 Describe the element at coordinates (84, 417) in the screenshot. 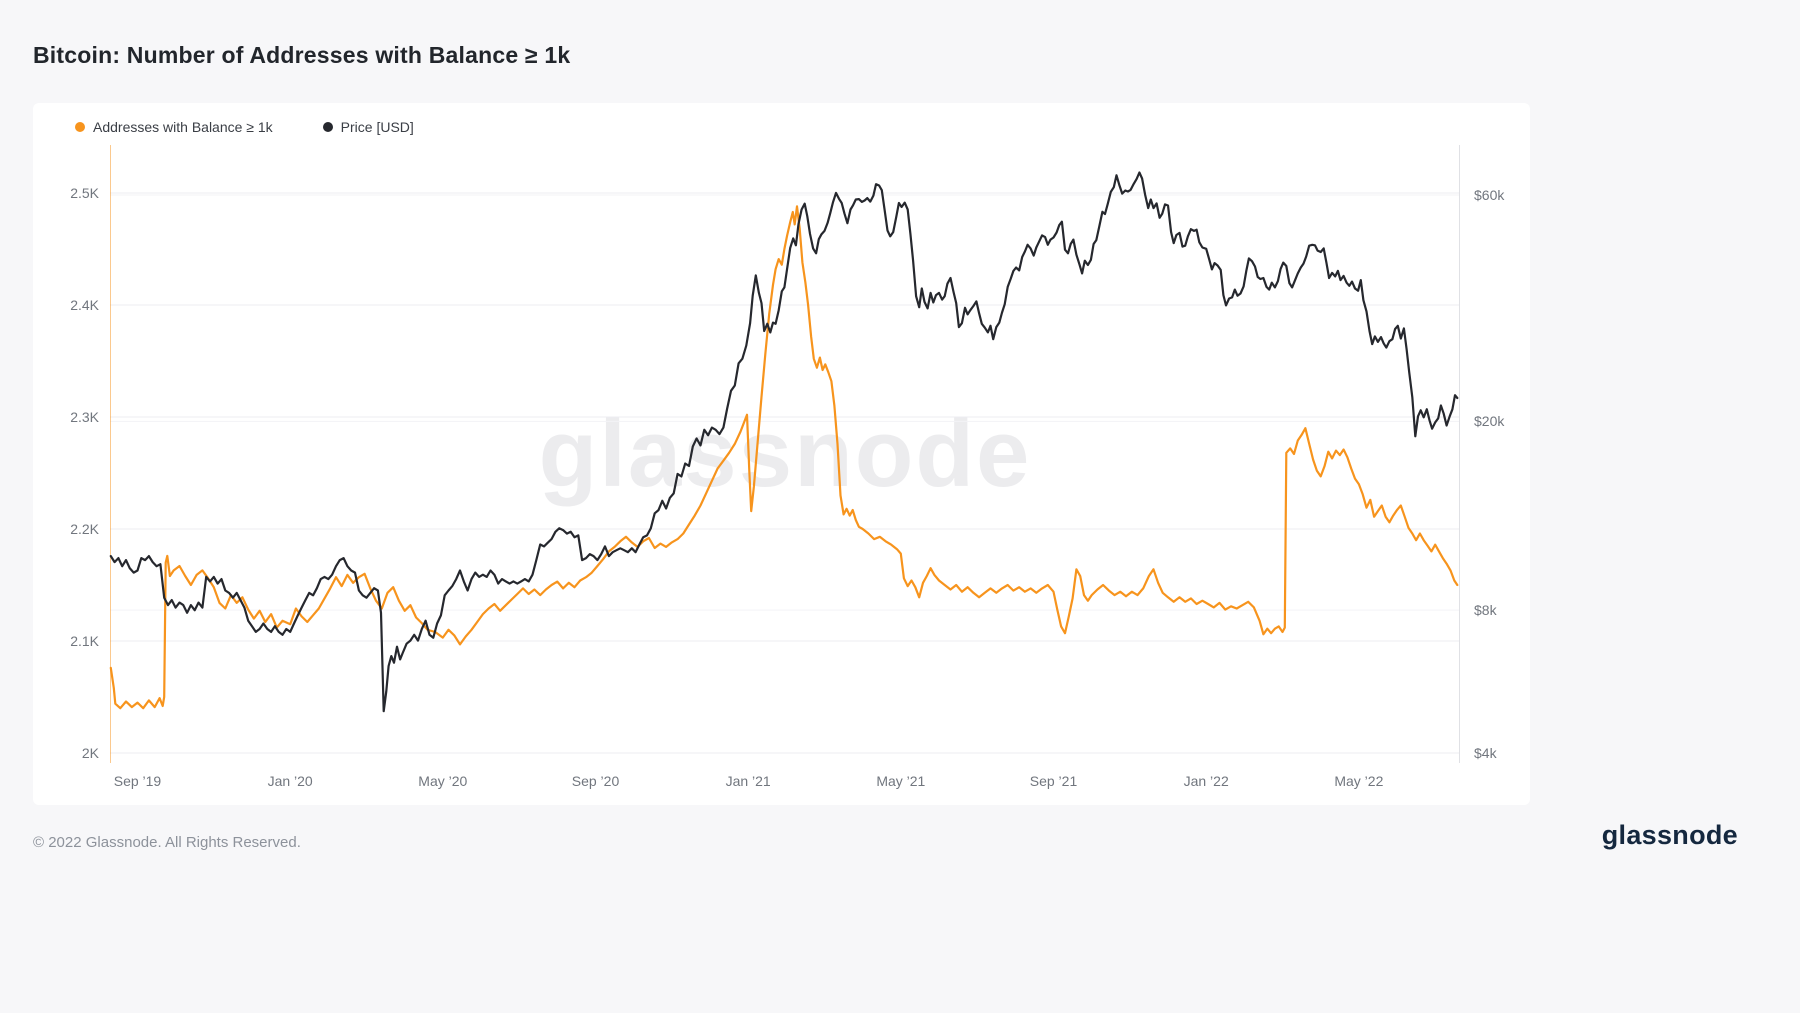

I see `y-axis-left-label: 2.3K` at that location.